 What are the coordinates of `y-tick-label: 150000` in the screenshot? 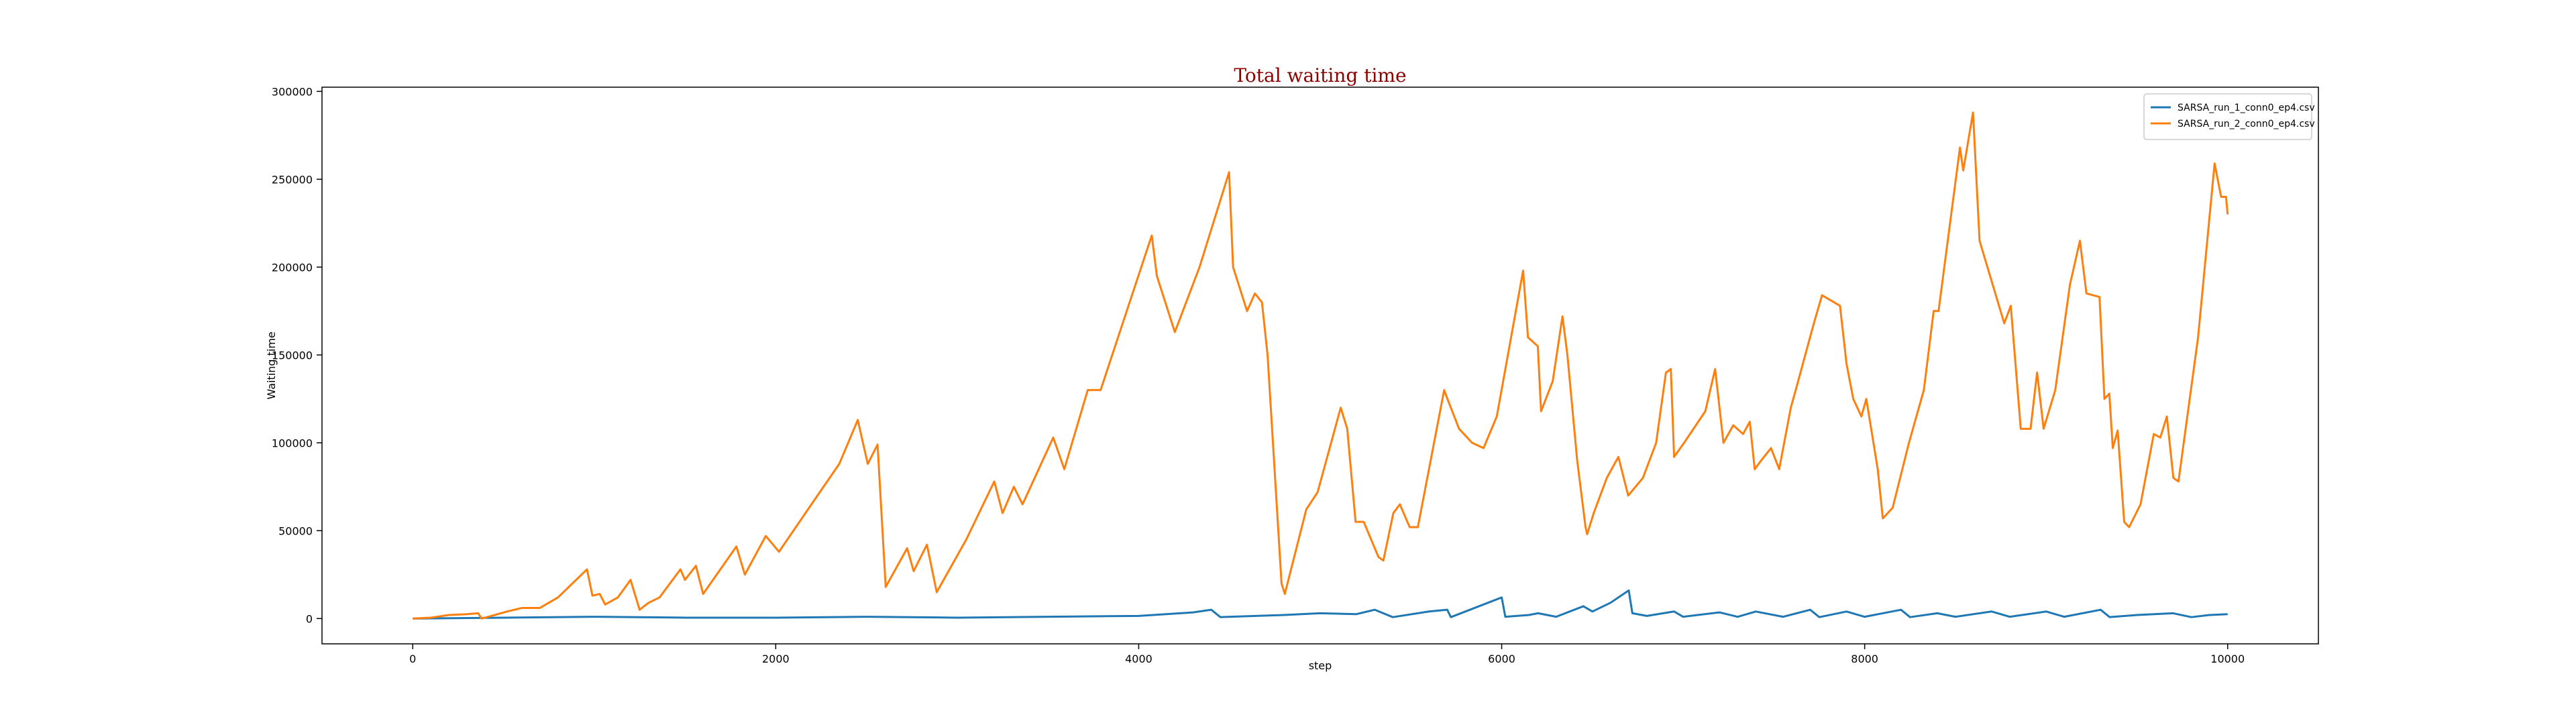 It's located at (292, 355).